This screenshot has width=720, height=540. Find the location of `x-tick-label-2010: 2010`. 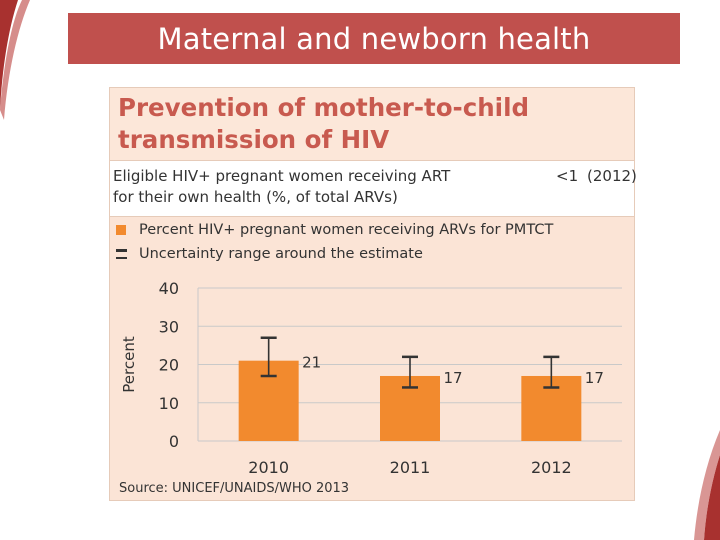

x-tick-label-2010: 2010 is located at coordinates (268, 467).